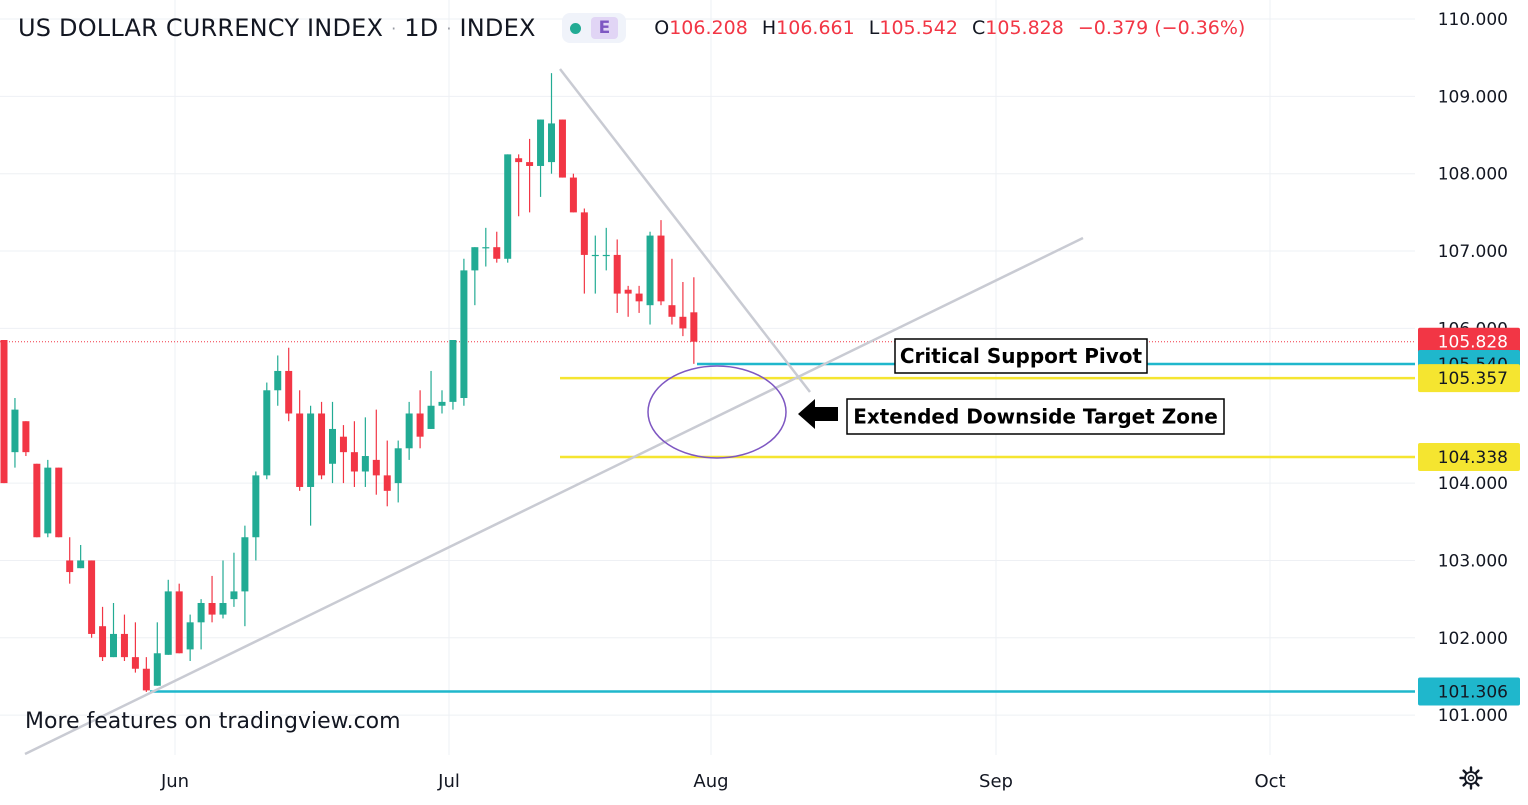 Image resolution: width=1528 pixels, height=805 pixels. I want to click on price-tick-label: 103.000, so click(1473, 561).